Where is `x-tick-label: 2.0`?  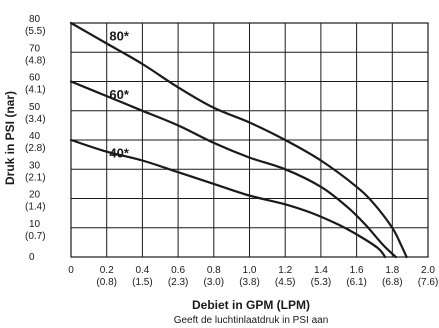
x-tick-label: 2.0 is located at coordinates (428, 270).